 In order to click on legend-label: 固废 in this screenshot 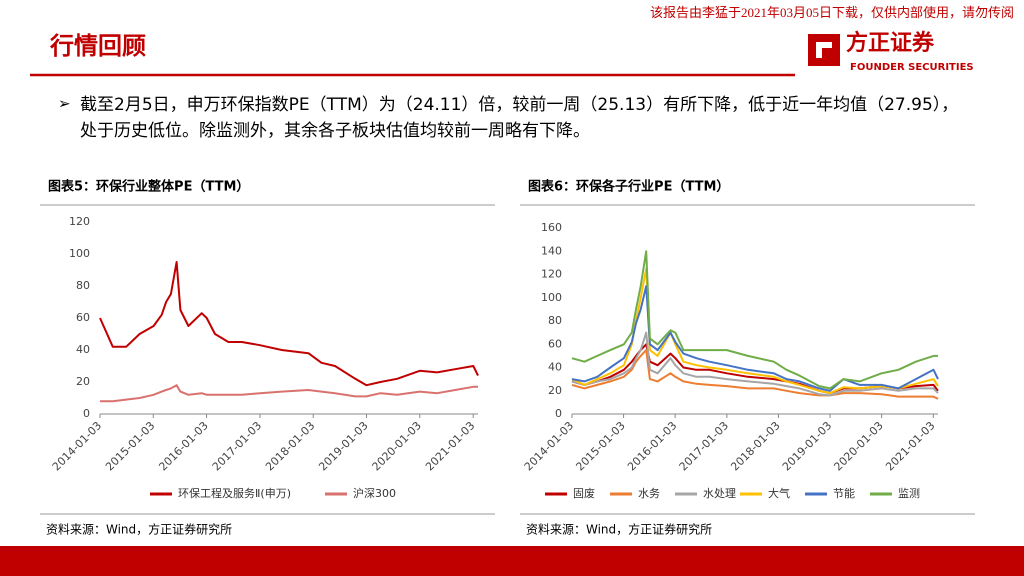, I will do `click(584, 493)`.